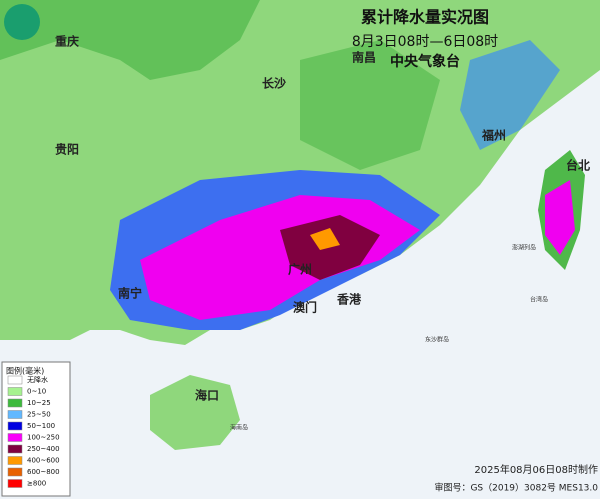 The height and width of the screenshot is (499, 600). I want to click on legend-title: 图例(毫米), so click(25, 371).